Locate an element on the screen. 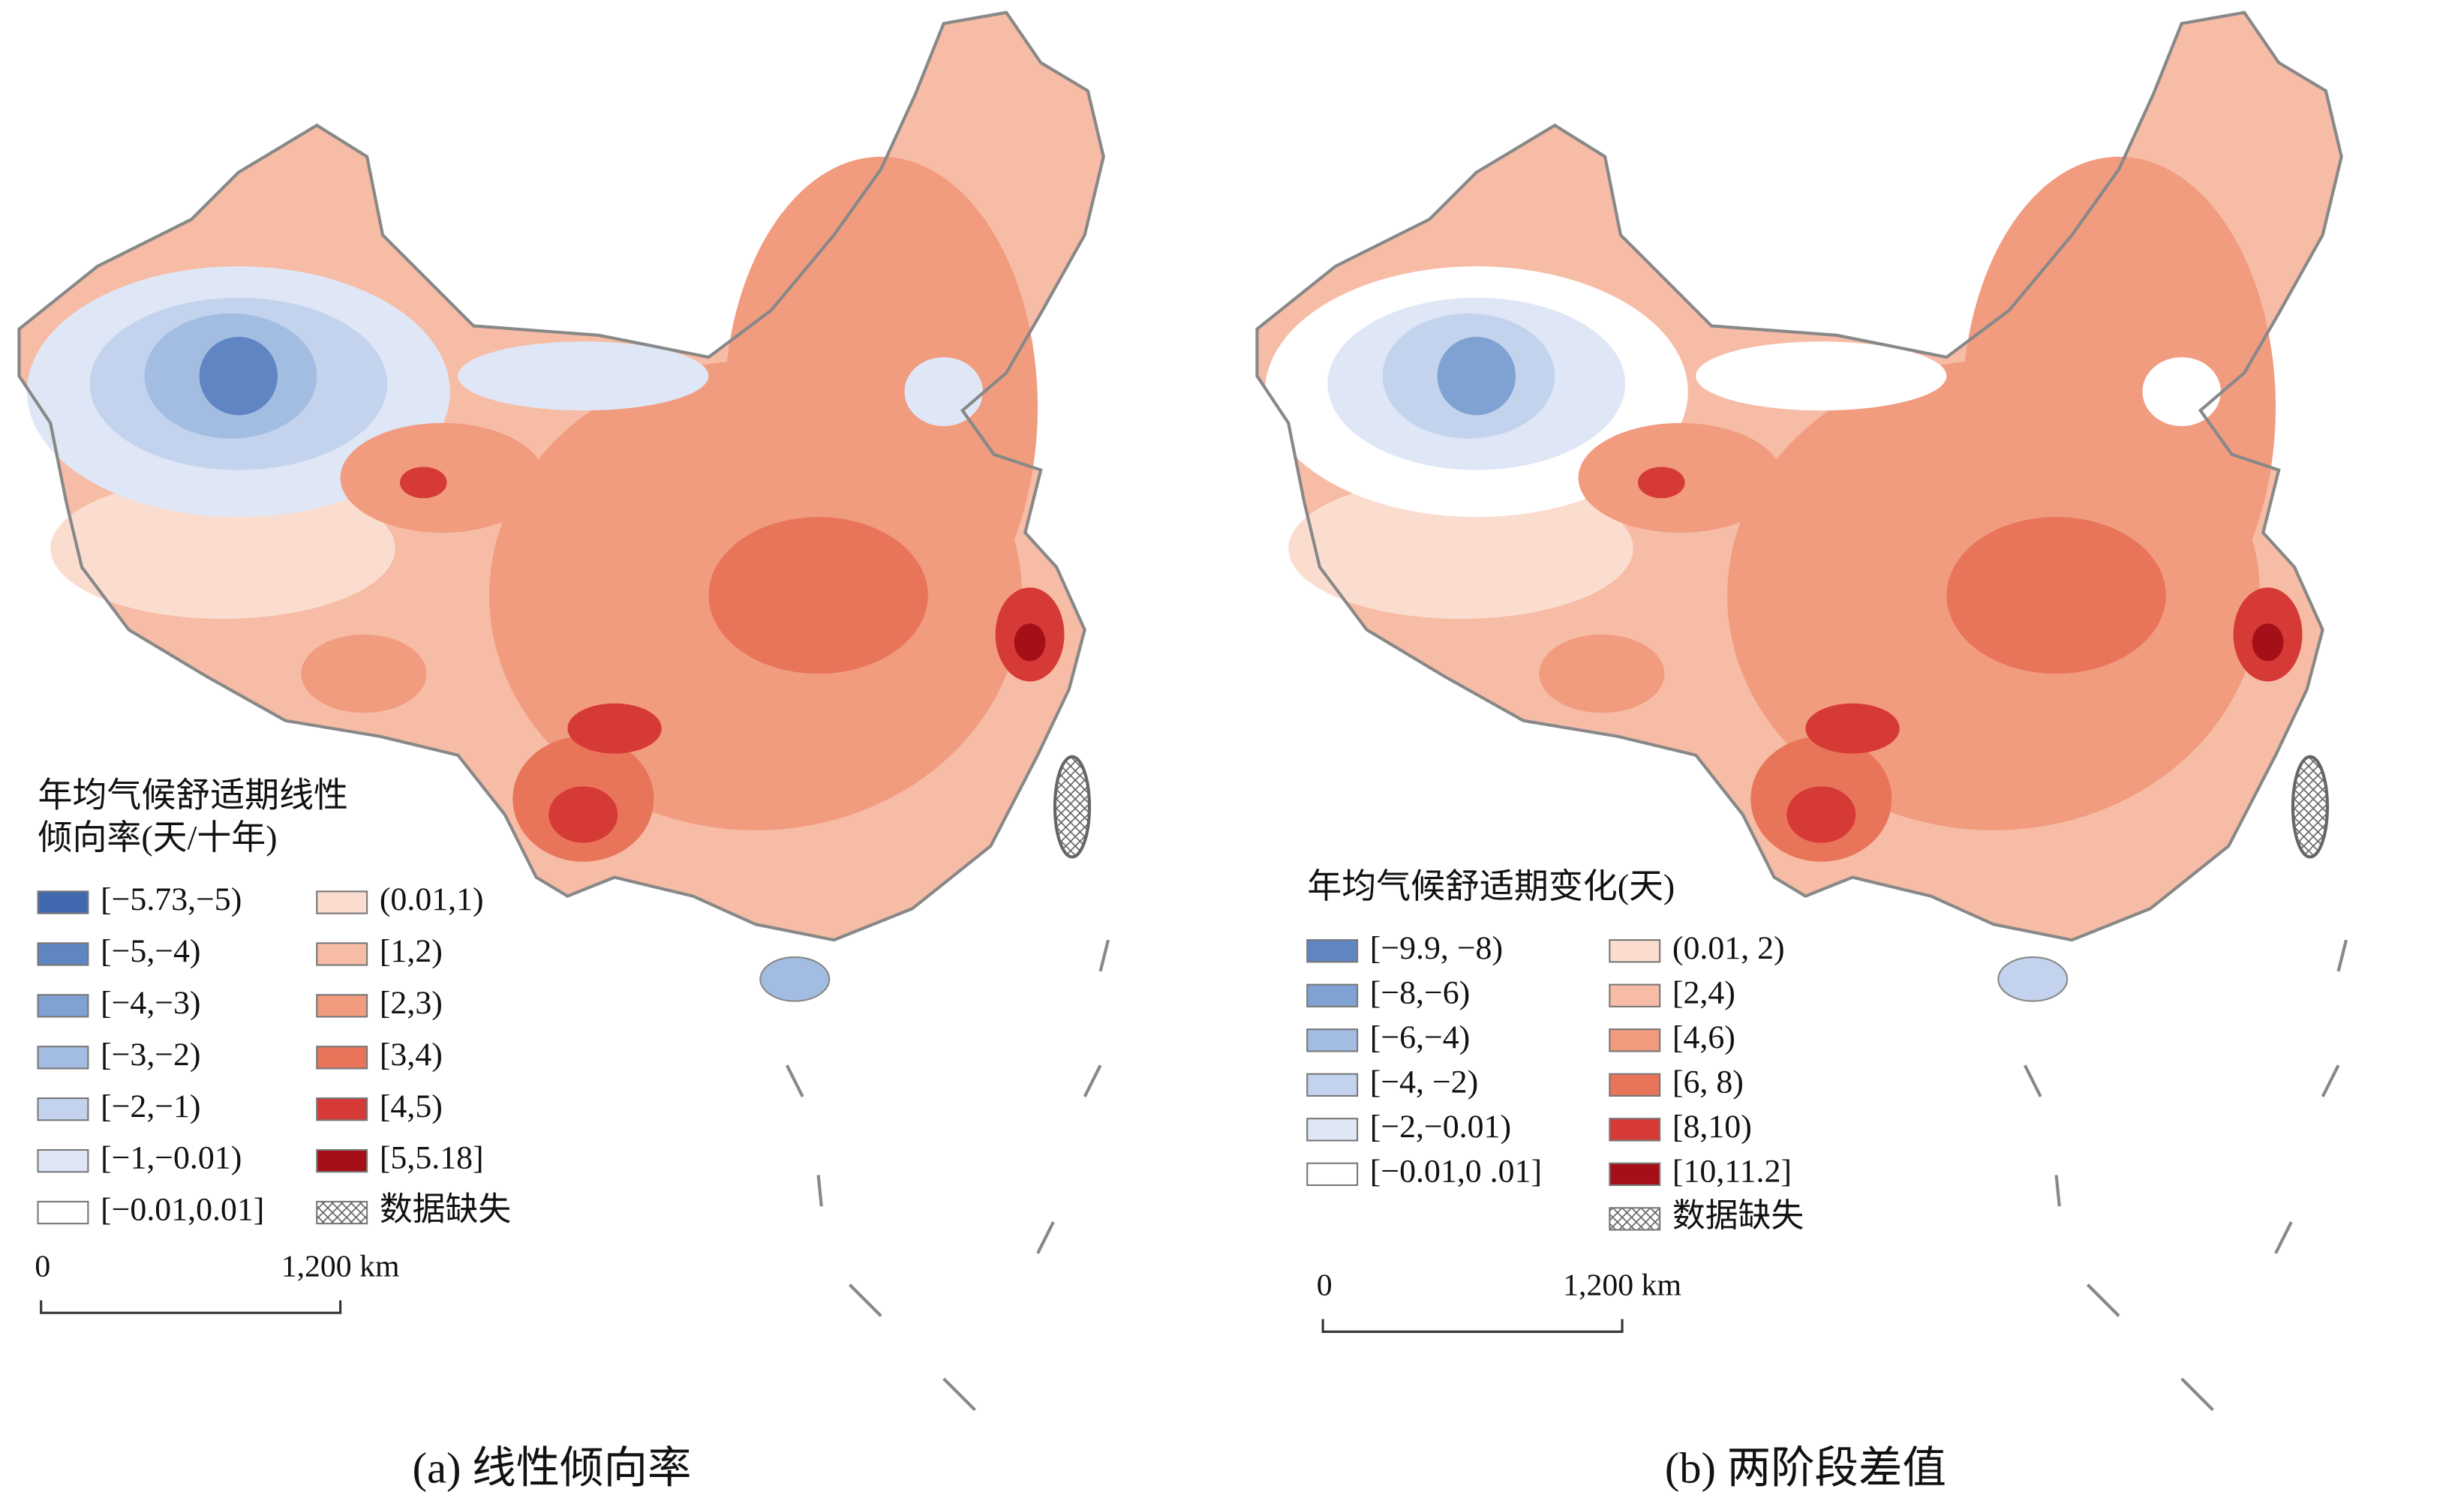 The height and width of the screenshot is (1504, 2464). legend-label: [2,3) is located at coordinates (411, 1003).